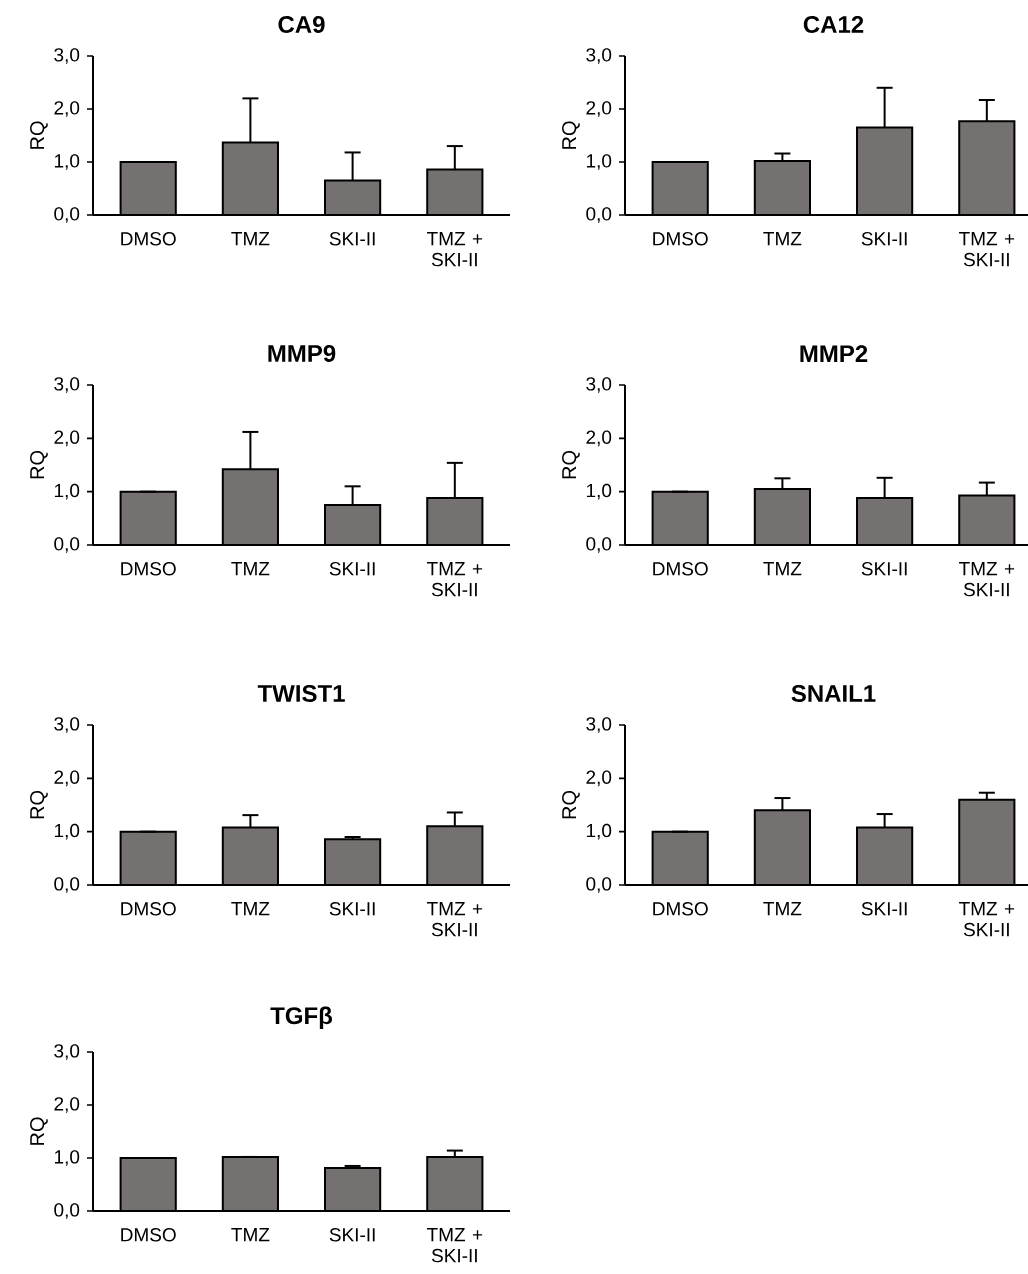 Image resolution: width=1028 pixels, height=1274 pixels. What do you see at coordinates (302, 353) in the screenshot?
I see `chart-title: MMP9` at bounding box center [302, 353].